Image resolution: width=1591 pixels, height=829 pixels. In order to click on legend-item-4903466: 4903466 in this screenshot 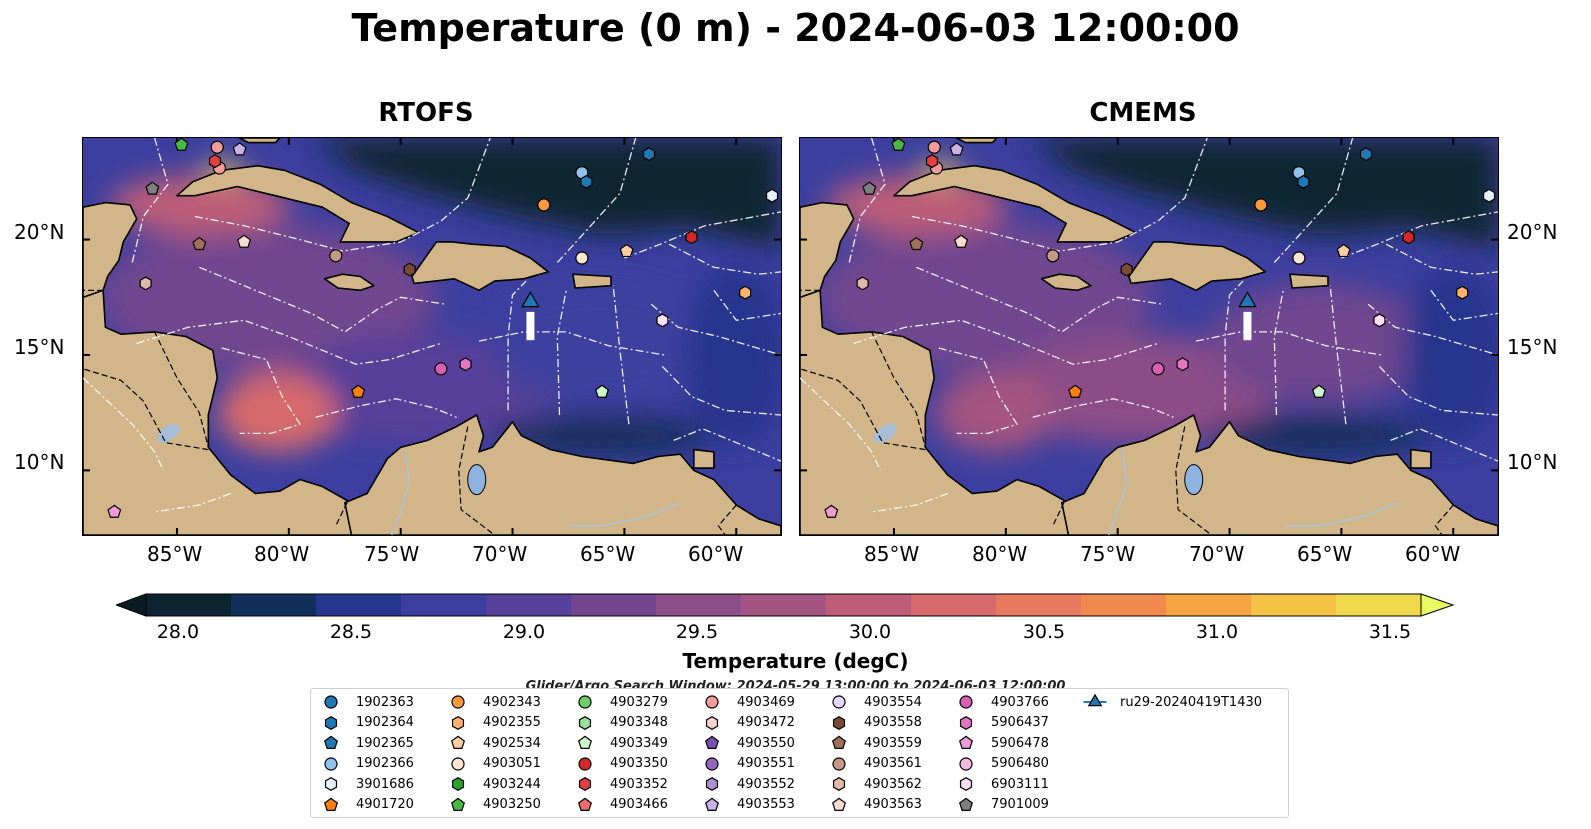, I will do `click(620, 805)`.